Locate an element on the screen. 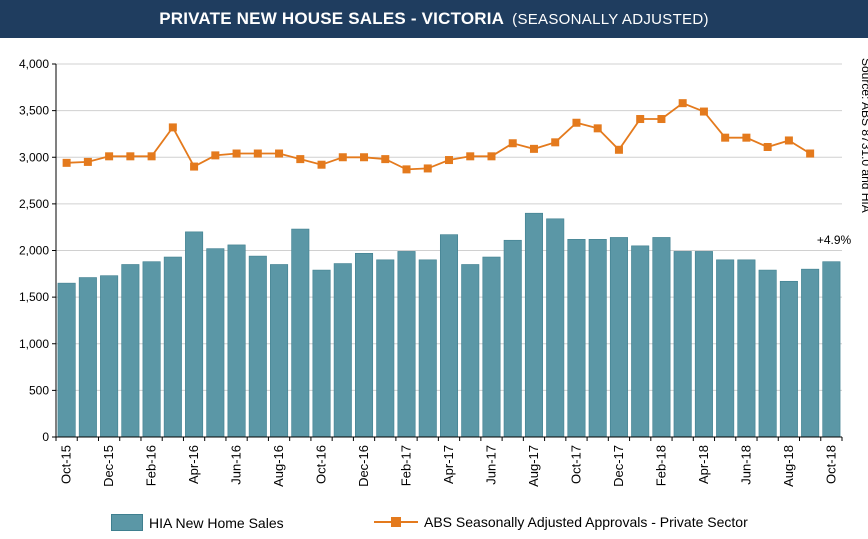 The image size is (868, 539). y-tick-label: 500 is located at coordinates (39, 390).